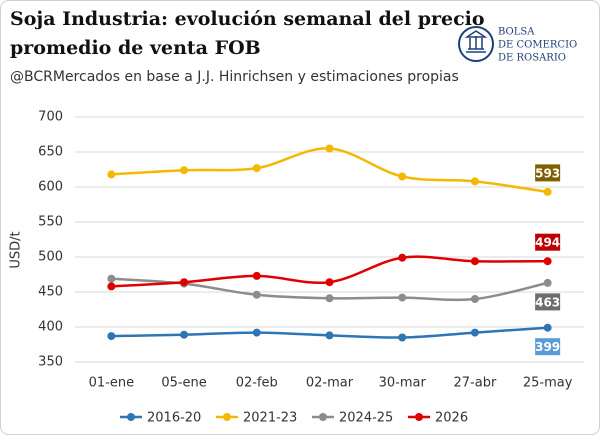  I want to click on y-axis-label: USD/t, so click(16, 249).